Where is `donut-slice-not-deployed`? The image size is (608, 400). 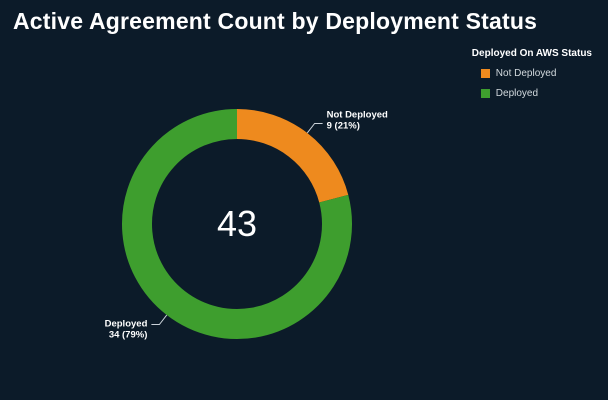
donut-slice-not-deployed is located at coordinates (292, 156).